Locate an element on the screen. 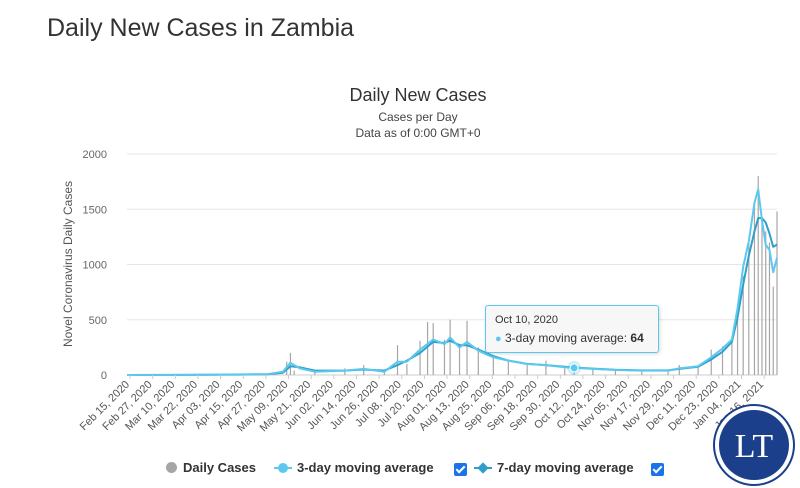  y-axis-ticks: 0 500 1000 1500 2000 is located at coordinates (95, 265).